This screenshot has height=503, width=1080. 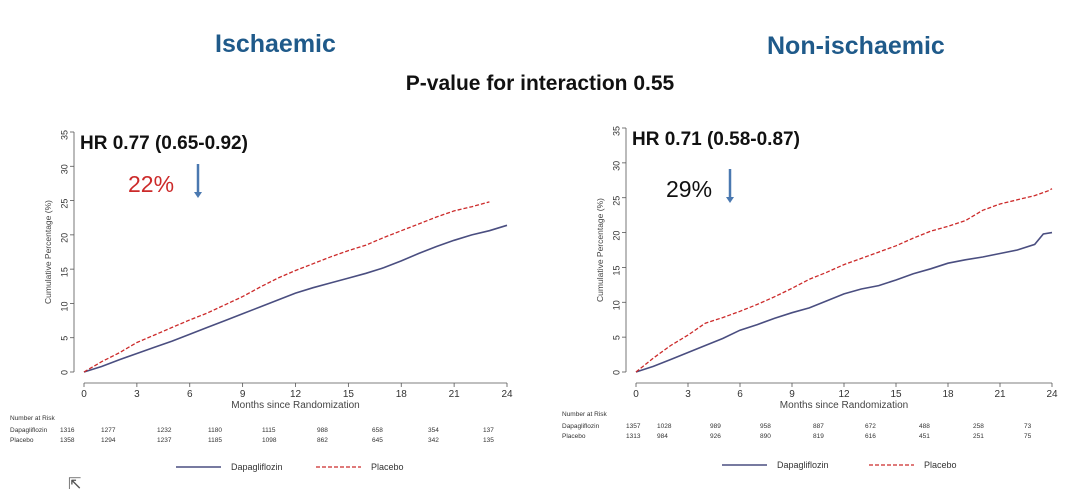 I want to click on risk-table-cell: 451, so click(x=924, y=436).